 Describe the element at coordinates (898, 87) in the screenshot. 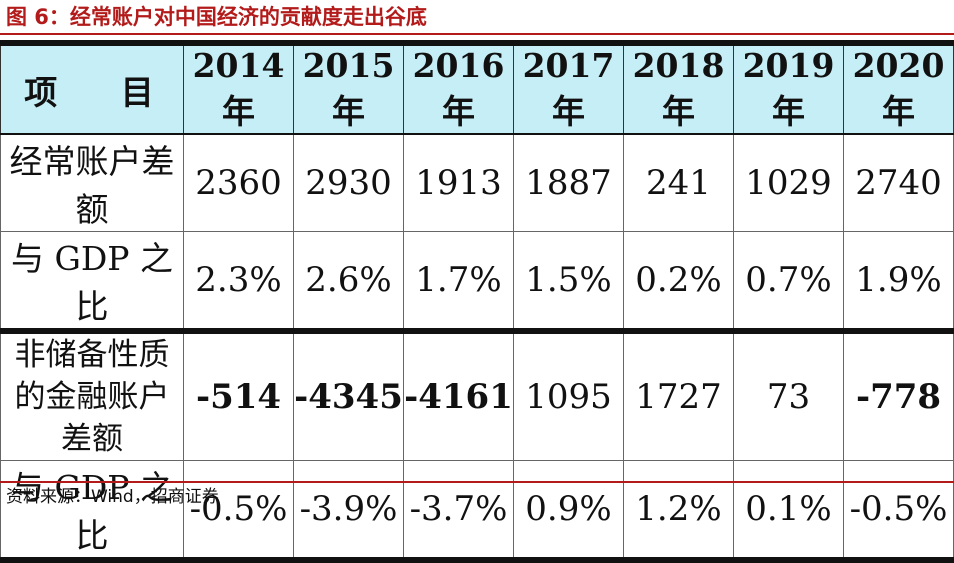

I see `header-year: 2020 年` at that location.